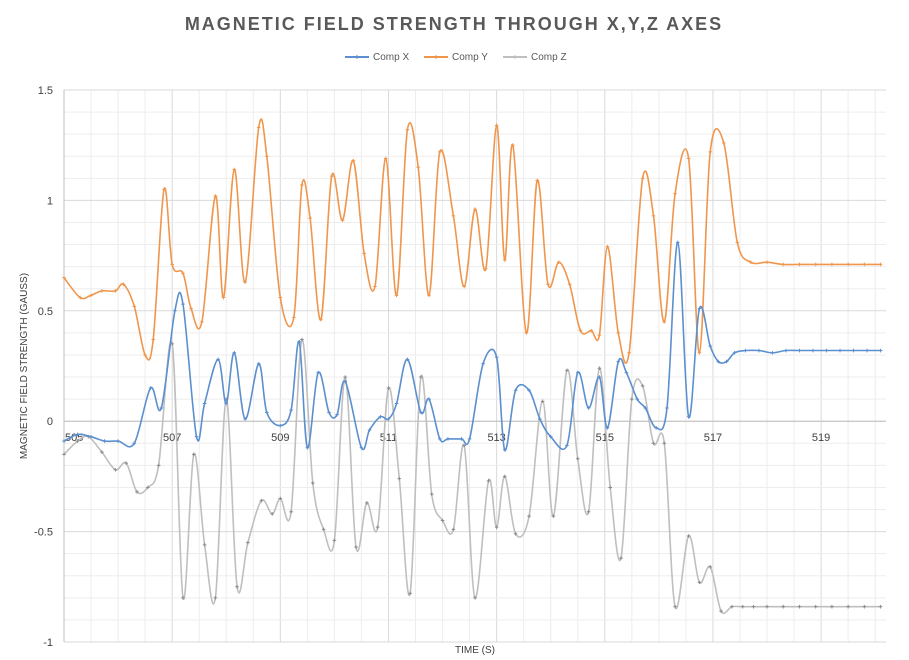  What do you see at coordinates (821, 438) in the screenshot?
I see `x-tick-label: 519` at bounding box center [821, 438].